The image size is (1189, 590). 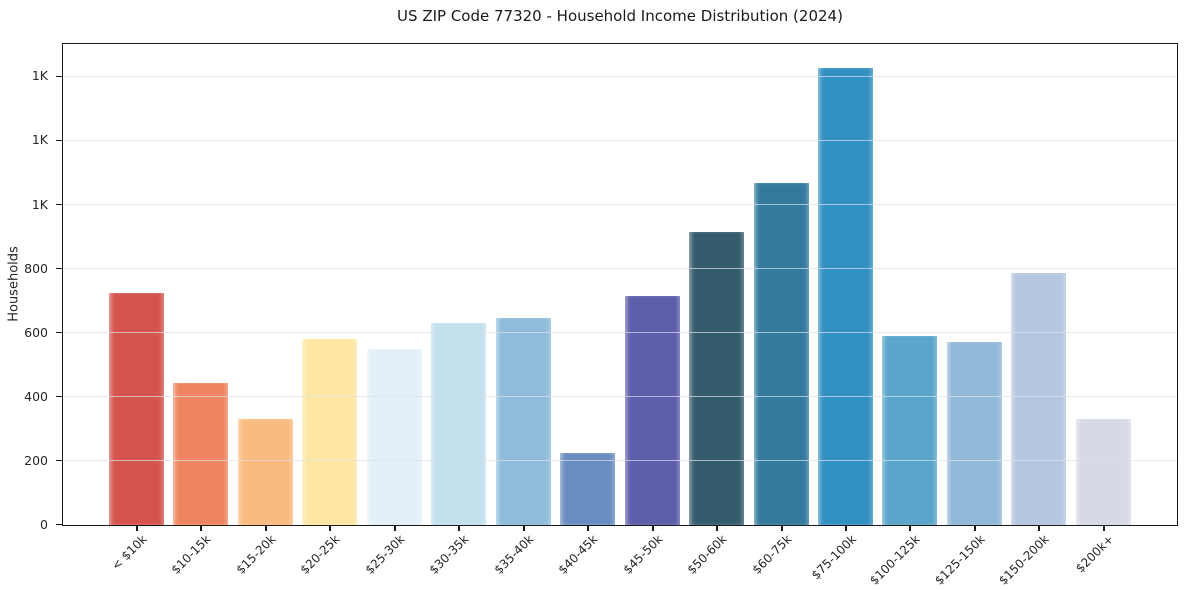 I want to click on y-tick-label: 800, so click(x=36, y=268).